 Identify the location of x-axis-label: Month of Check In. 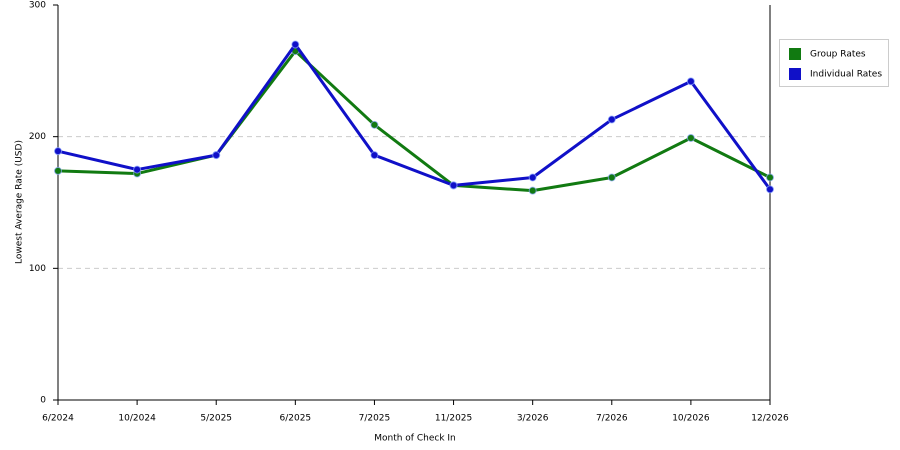
(415, 439).